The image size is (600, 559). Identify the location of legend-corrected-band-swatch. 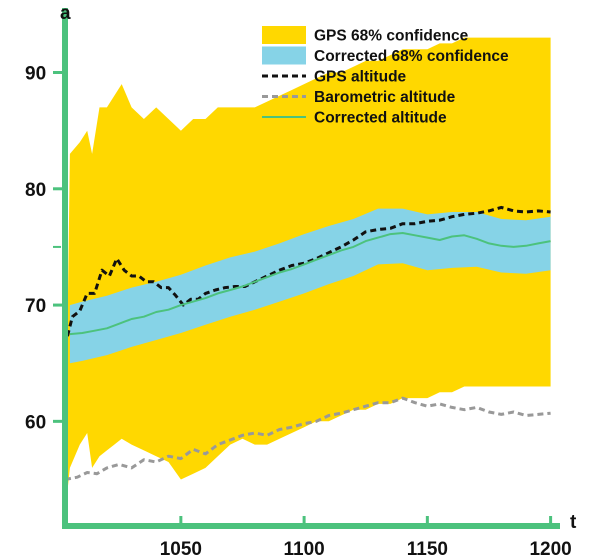
(284, 55).